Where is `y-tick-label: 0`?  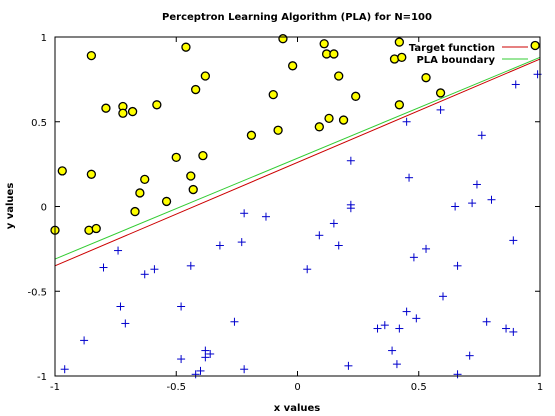 y-tick-label: 0 is located at coordinates (44, 208).